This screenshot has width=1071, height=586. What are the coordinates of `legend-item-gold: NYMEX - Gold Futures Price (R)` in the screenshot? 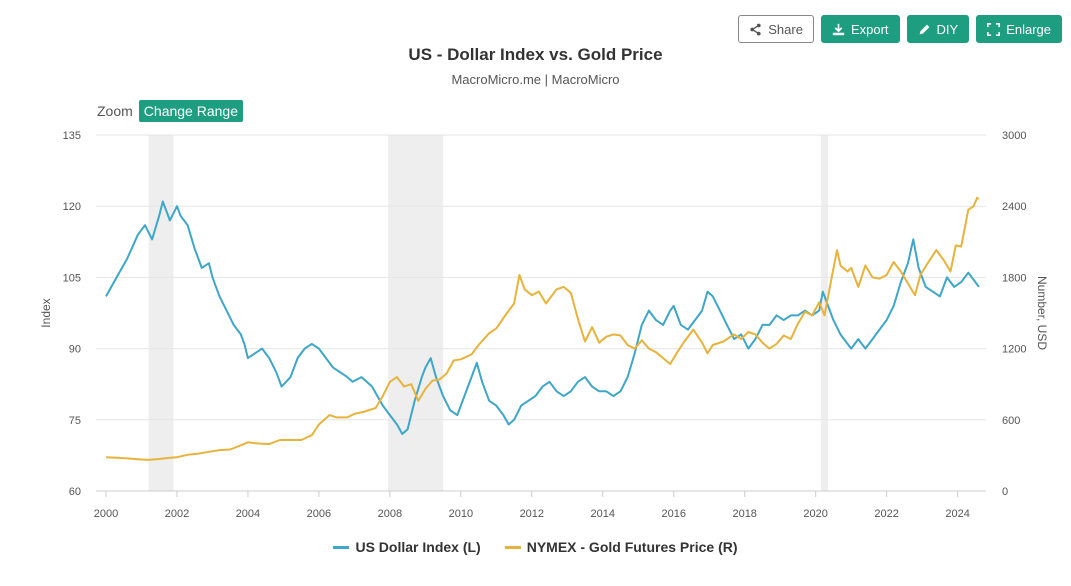 It's located at (621, 547).